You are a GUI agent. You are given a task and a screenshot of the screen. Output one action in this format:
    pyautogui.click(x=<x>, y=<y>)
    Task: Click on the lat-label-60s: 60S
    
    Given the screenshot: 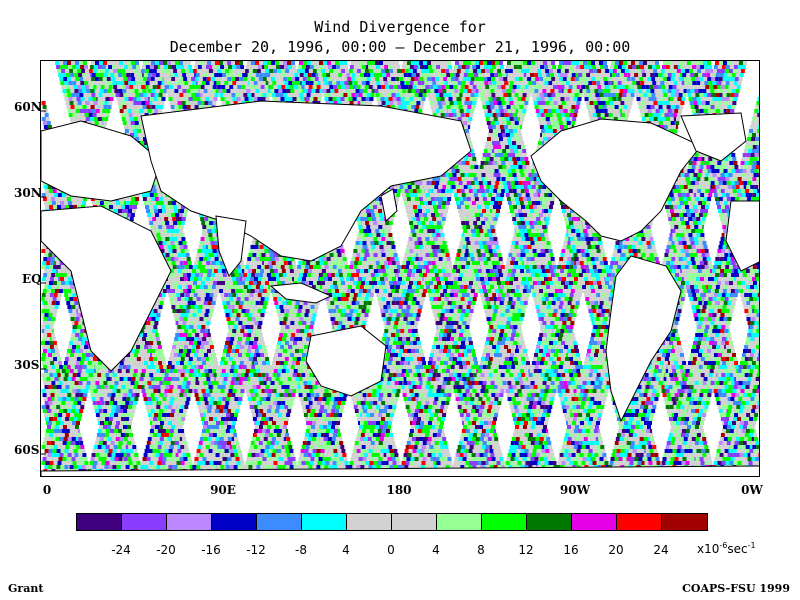 What is the action you would take?
    pyautogui.click(x=34, y=450)
    